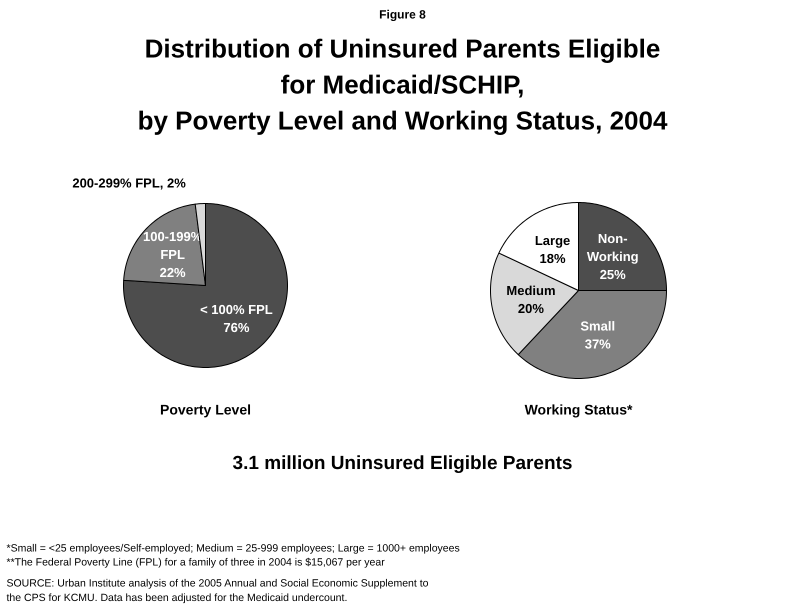  I want to click on data-label: 18%, so click(553, 258).